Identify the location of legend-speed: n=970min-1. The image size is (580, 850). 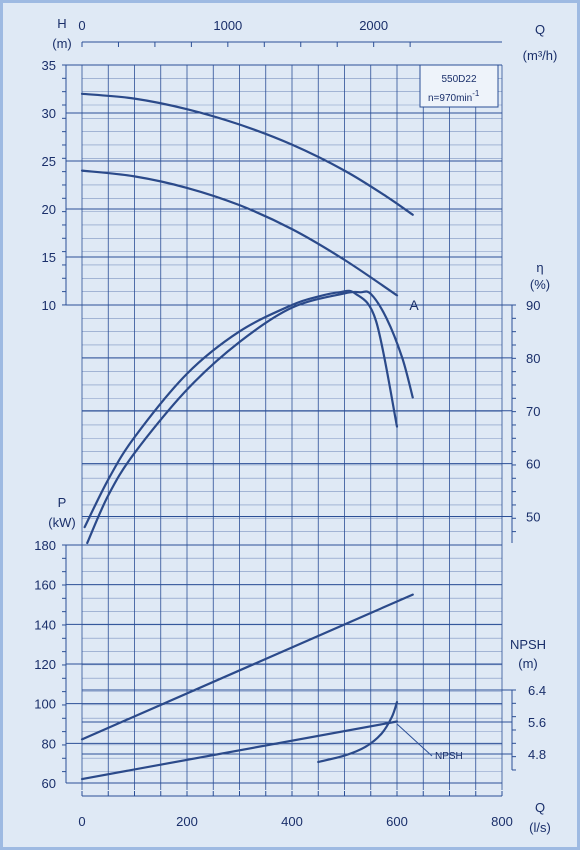
(454, 96).